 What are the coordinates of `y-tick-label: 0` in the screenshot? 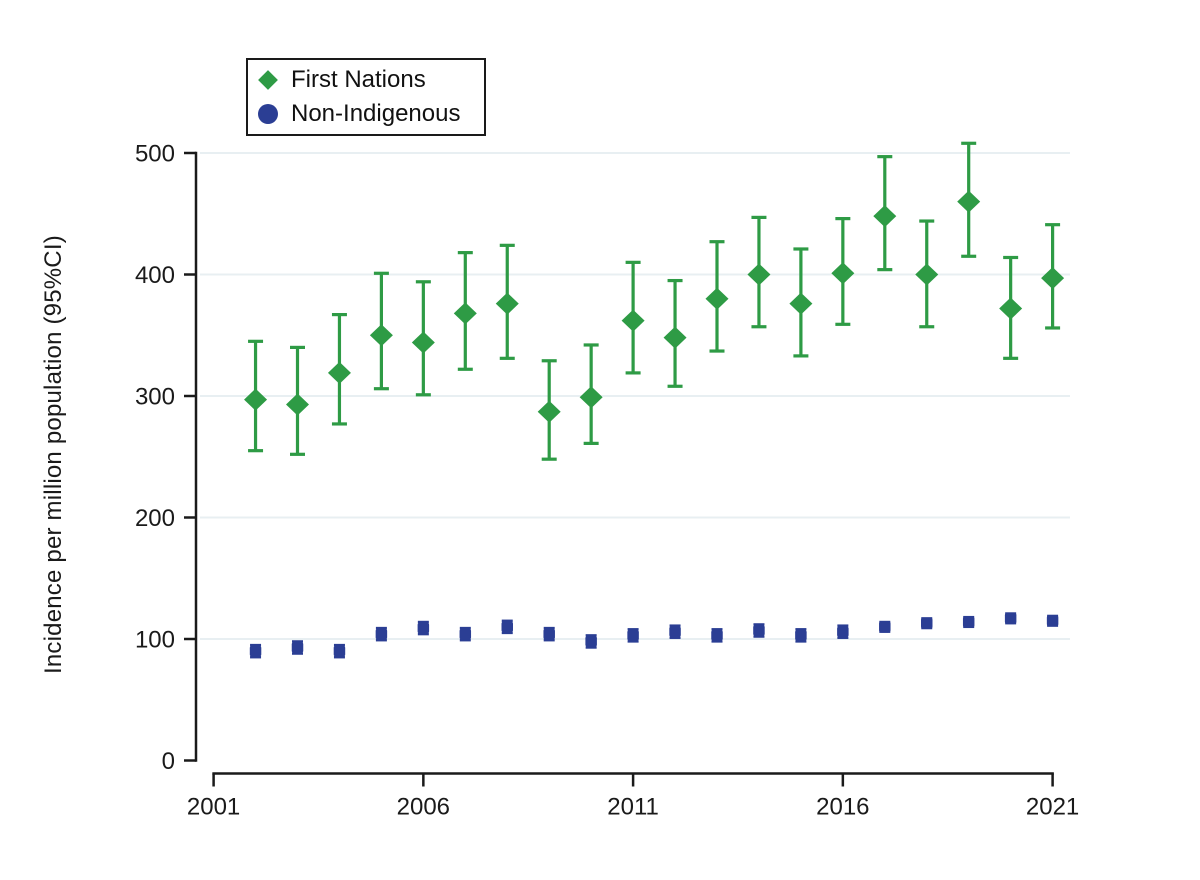 It's located at (168, 761).